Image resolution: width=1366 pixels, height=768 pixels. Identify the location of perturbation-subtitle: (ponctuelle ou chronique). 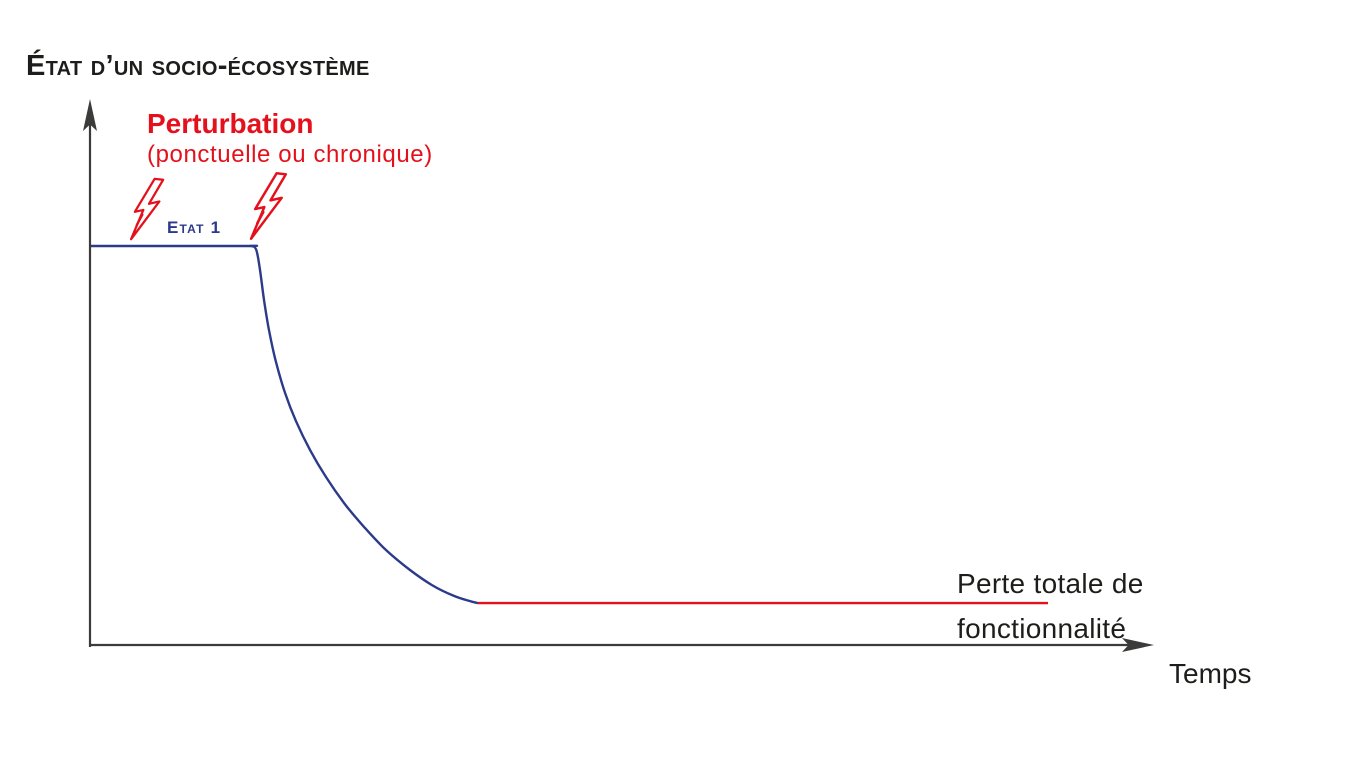
(290, 154).